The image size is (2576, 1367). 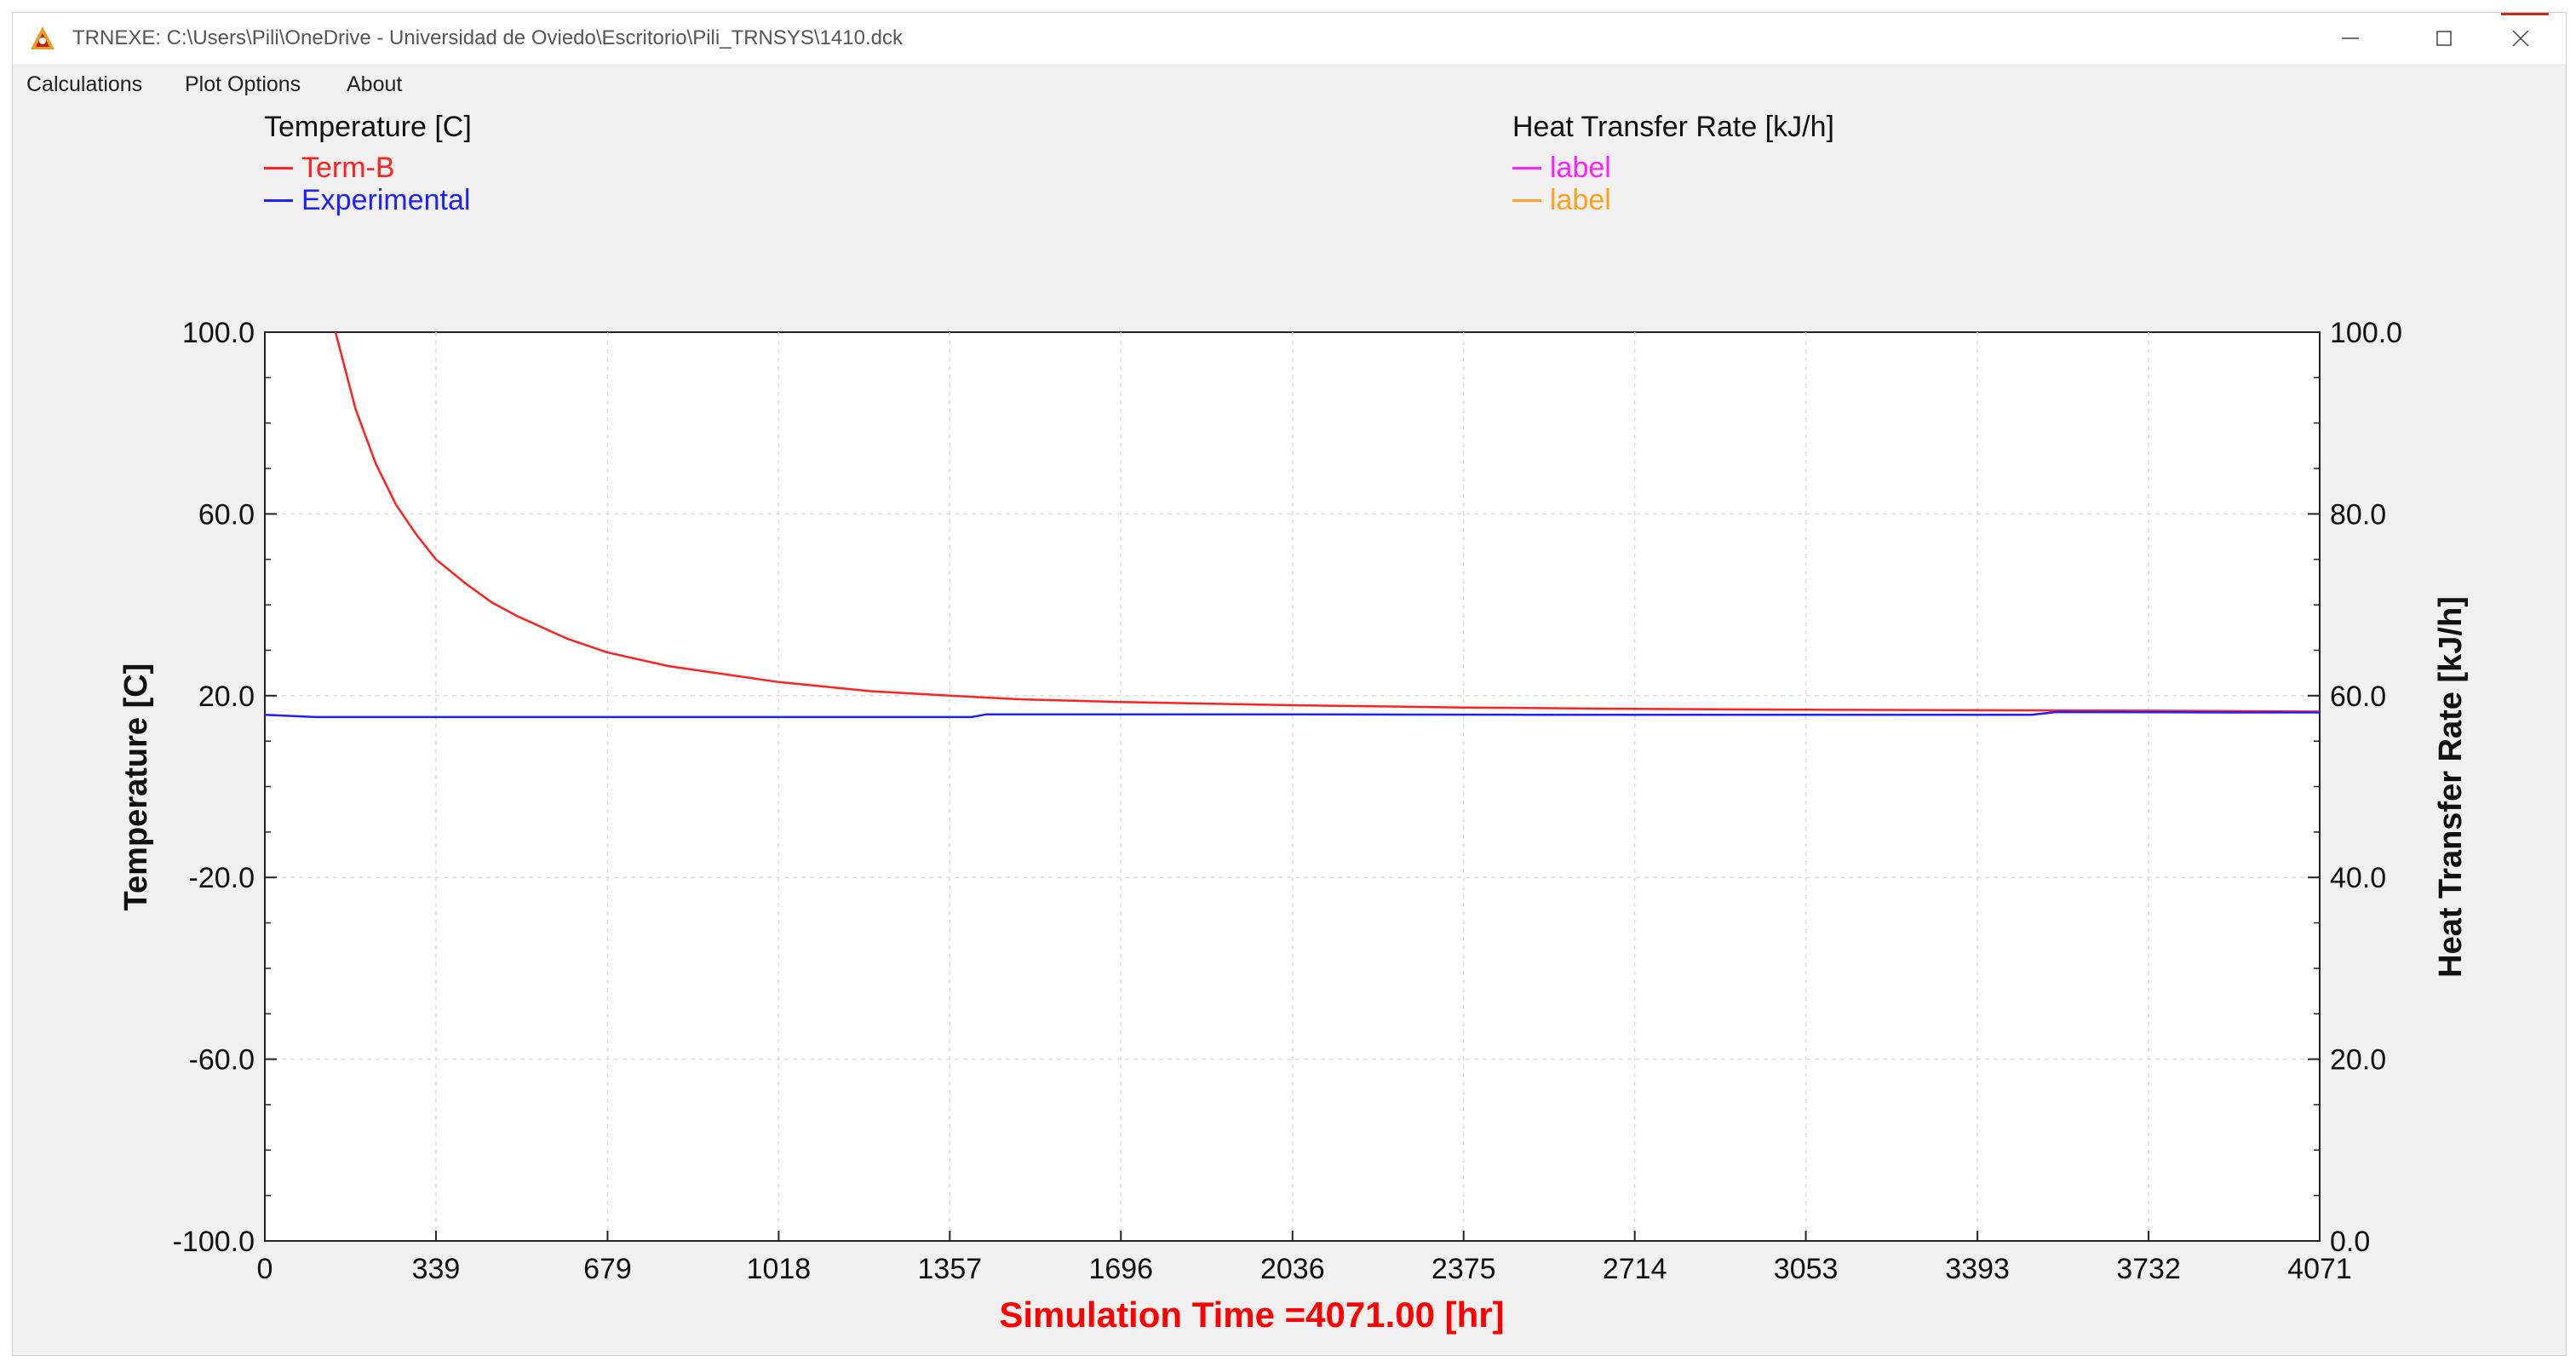 What do you see at coordinates (1289, 82) in the screenshot?
I see `menu-bar: Calculations Plot Options About` at bounding box center [1289, 82].